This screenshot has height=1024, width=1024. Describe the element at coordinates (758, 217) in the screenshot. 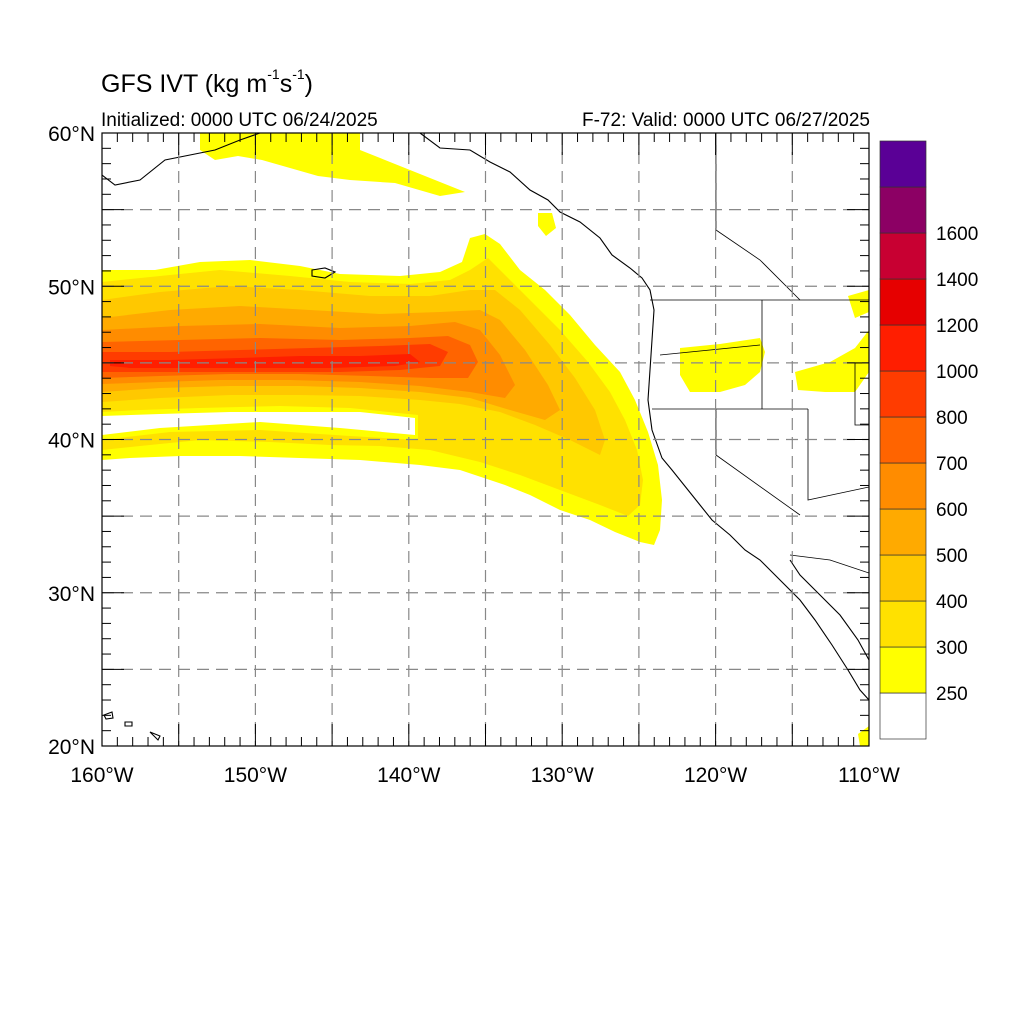

I see `border-bc-ab` at that location.